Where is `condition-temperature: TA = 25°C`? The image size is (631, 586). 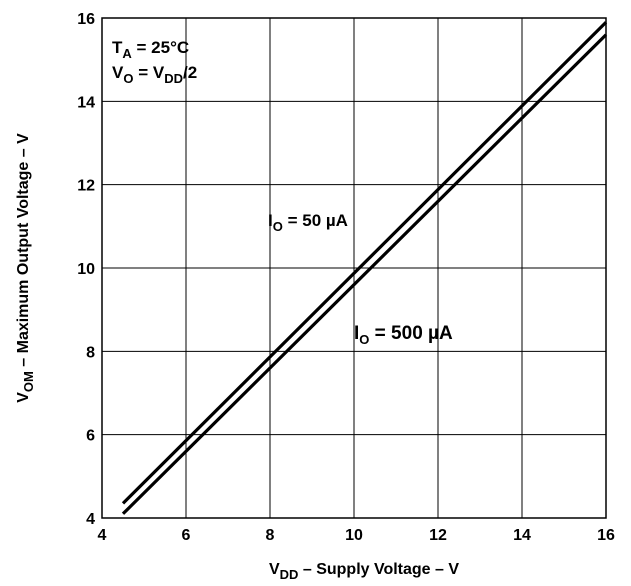 condition-temperature: TA = 25°C is located at coordinates (150, 49).